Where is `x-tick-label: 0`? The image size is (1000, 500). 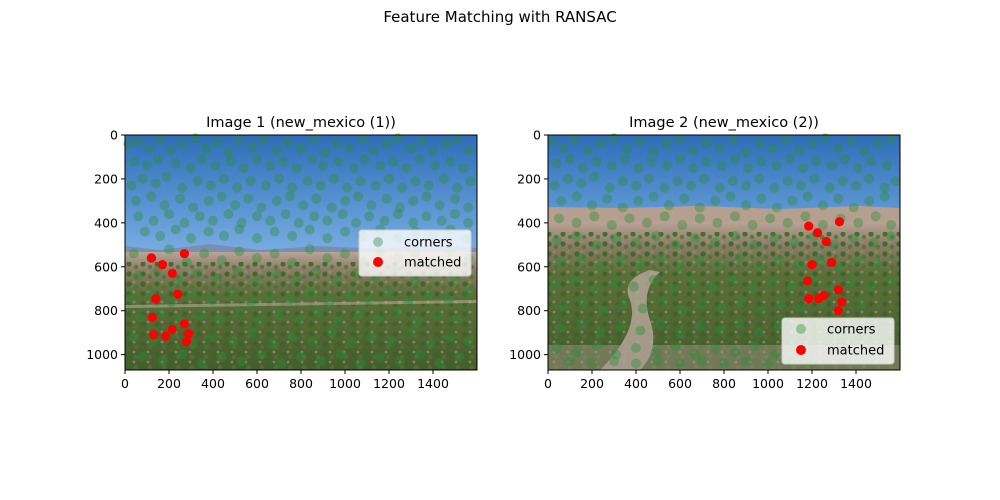
x-tick-label: 0 is located at coordinates (548, 383).